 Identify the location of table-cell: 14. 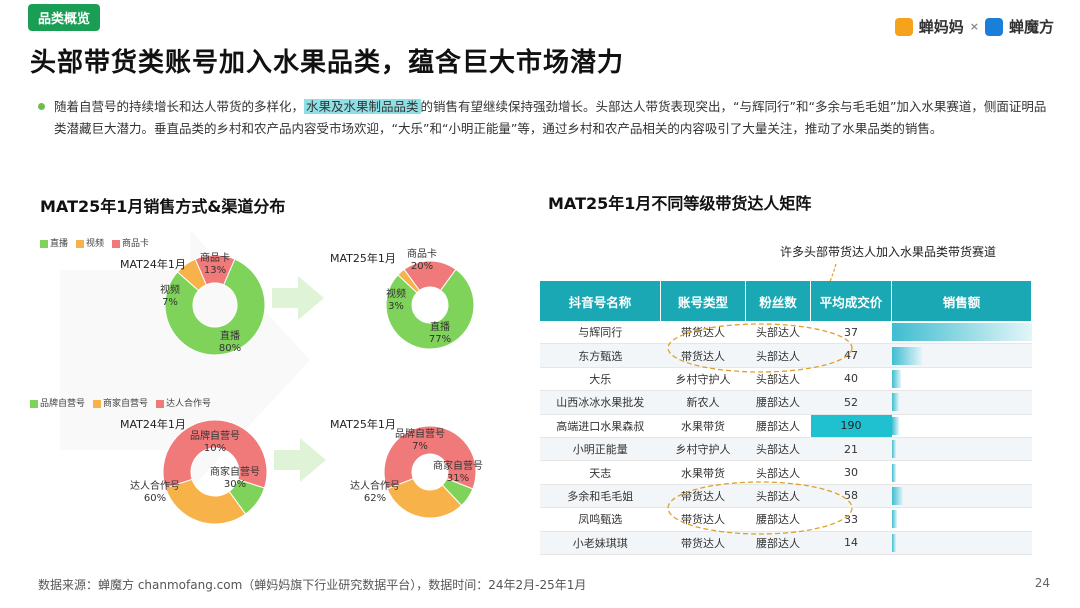
(851, 543).